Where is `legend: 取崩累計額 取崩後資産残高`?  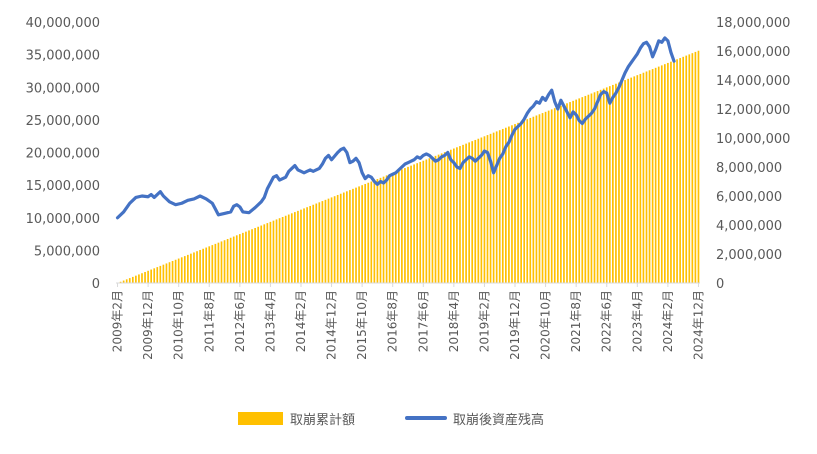
legend: 取崩累計額 取崩後資産残高 is located at coordinates (391, 420).